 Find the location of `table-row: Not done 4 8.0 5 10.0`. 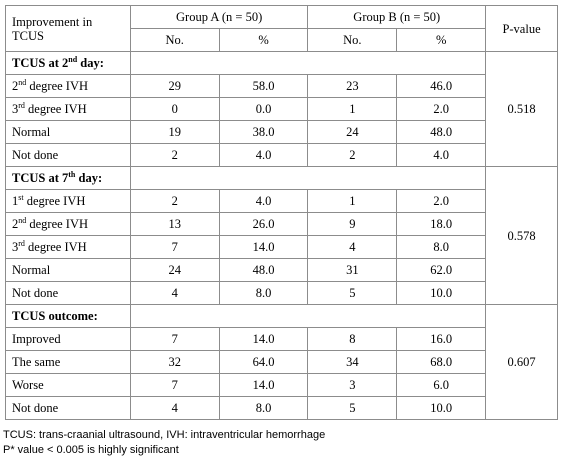

table-row: Not done 4 8.0 5 10.0 is located at coordinates (281, 408).